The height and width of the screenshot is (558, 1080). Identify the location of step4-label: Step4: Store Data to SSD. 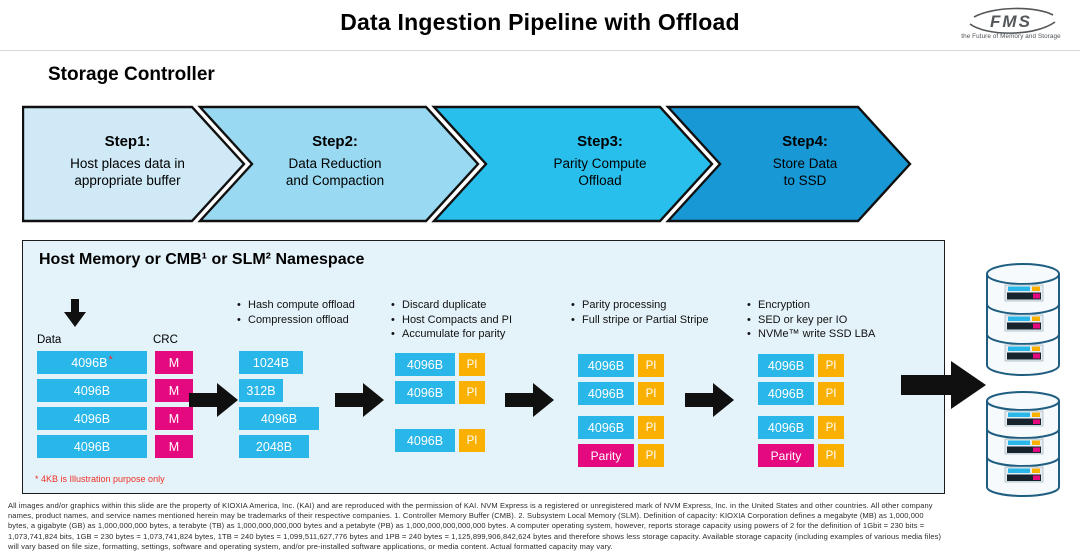
(805, 161).